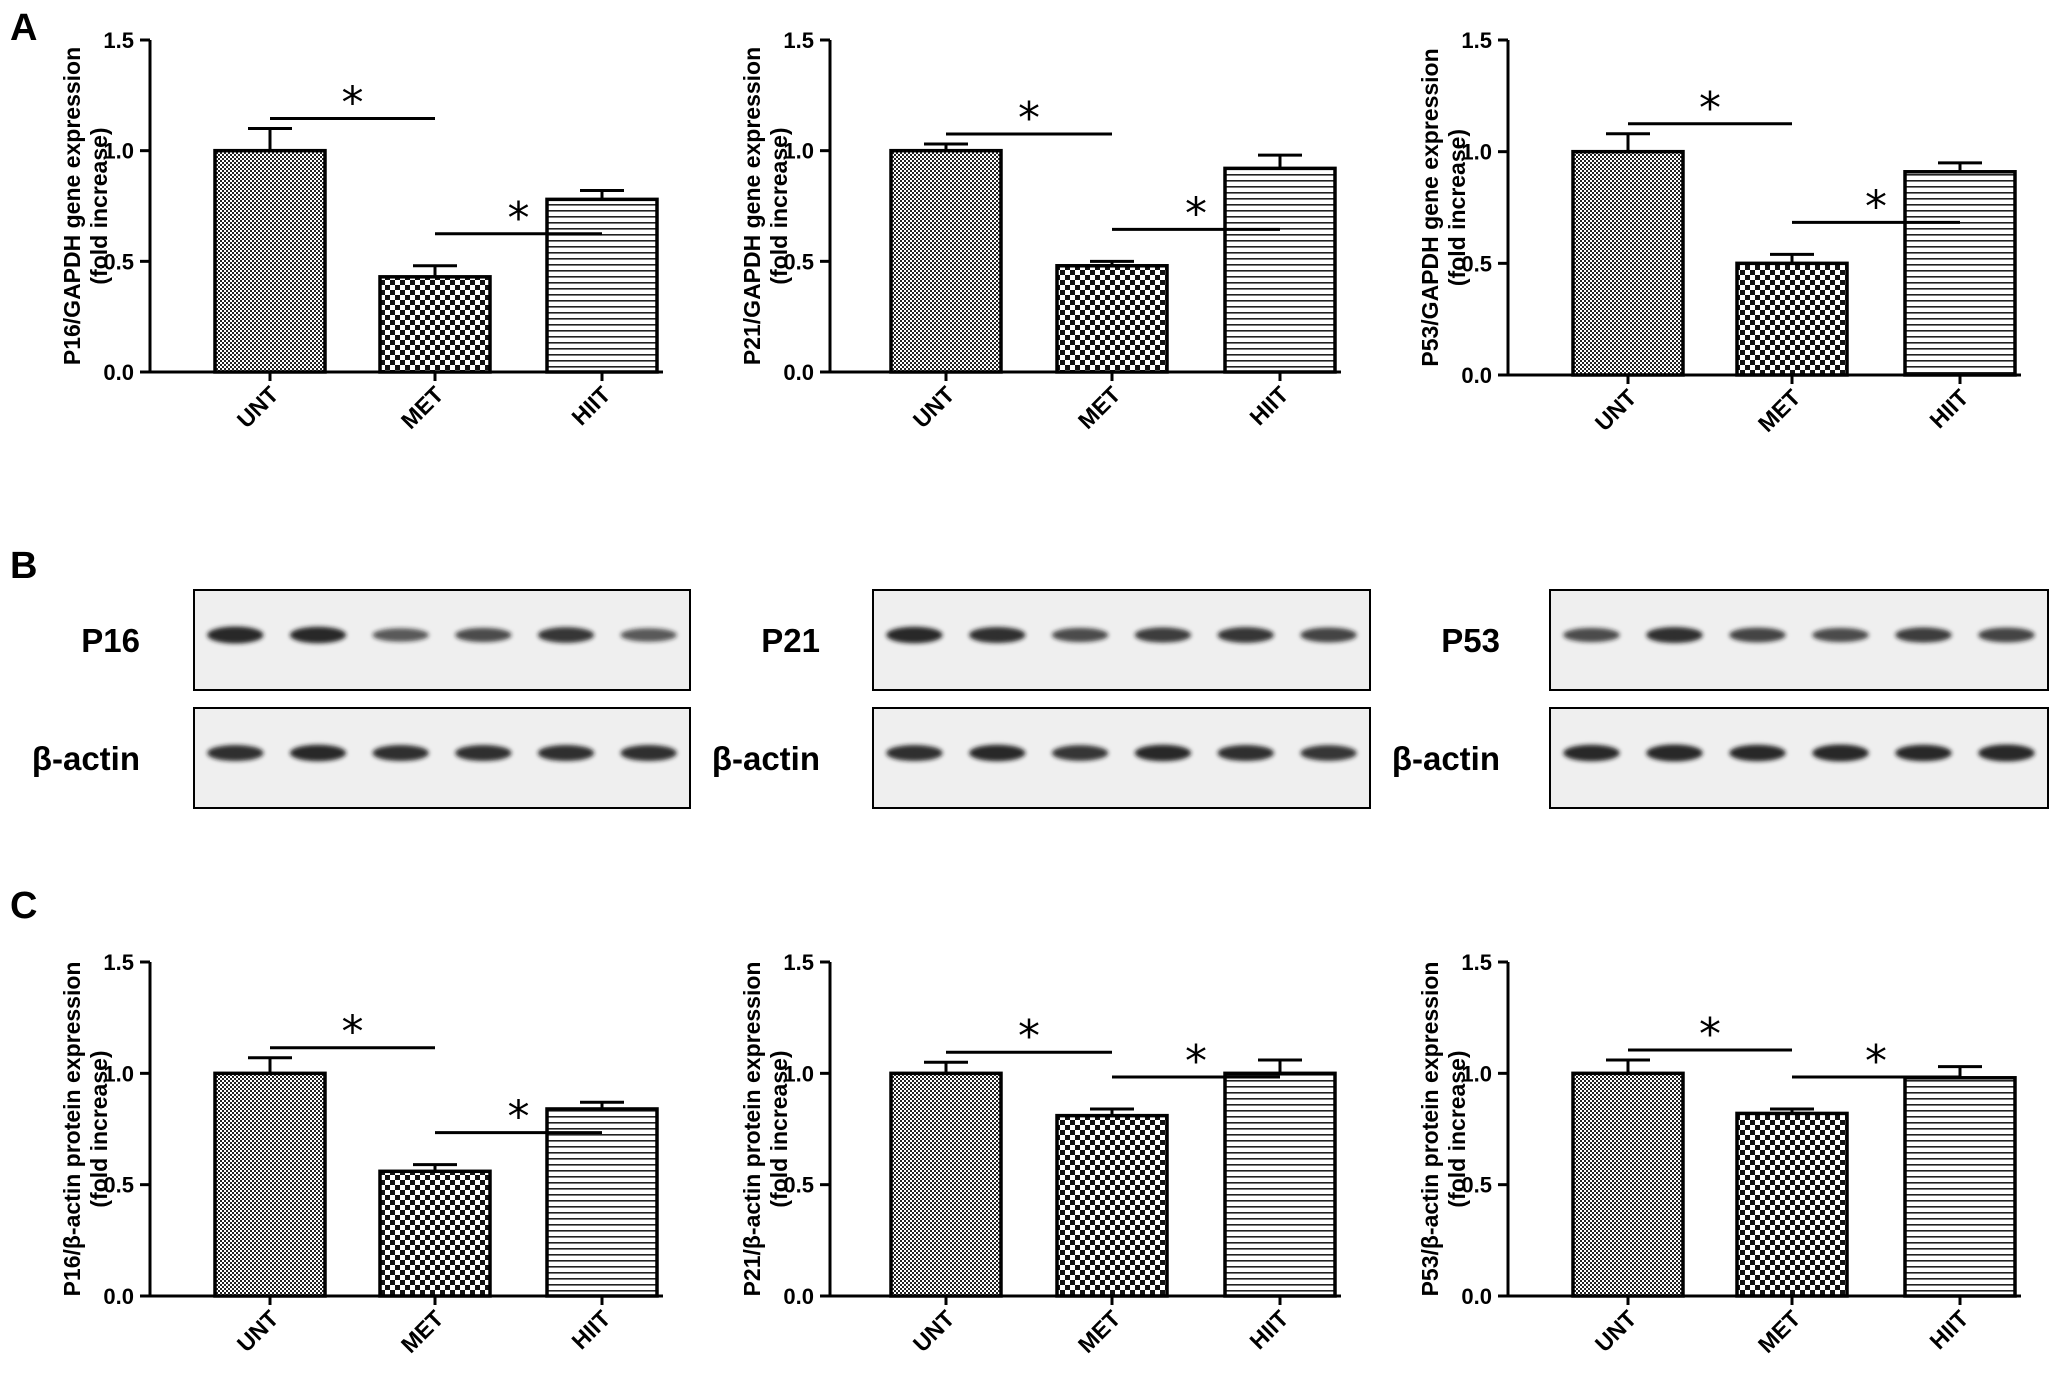 This screenshot has height=1375, width=2050. What do you see at coordinates (752, 206) in the screenshot?
I see `y-axis-title-line: P21/GAPDH gene expression` at bounding box center [752, 206].